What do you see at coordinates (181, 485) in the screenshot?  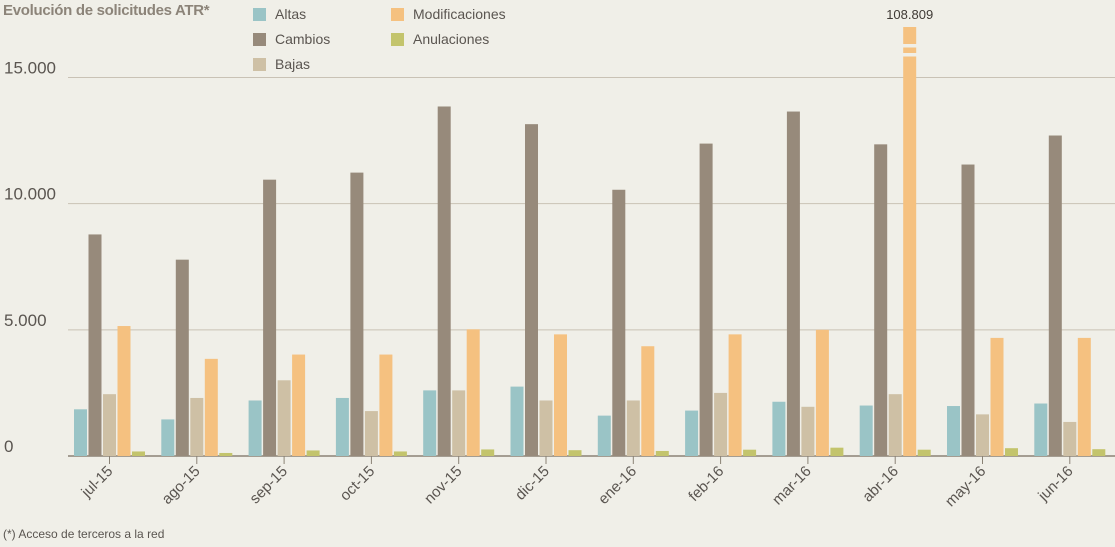 I see `x-tick-label: ago-15` at bounding box center [181, 485].